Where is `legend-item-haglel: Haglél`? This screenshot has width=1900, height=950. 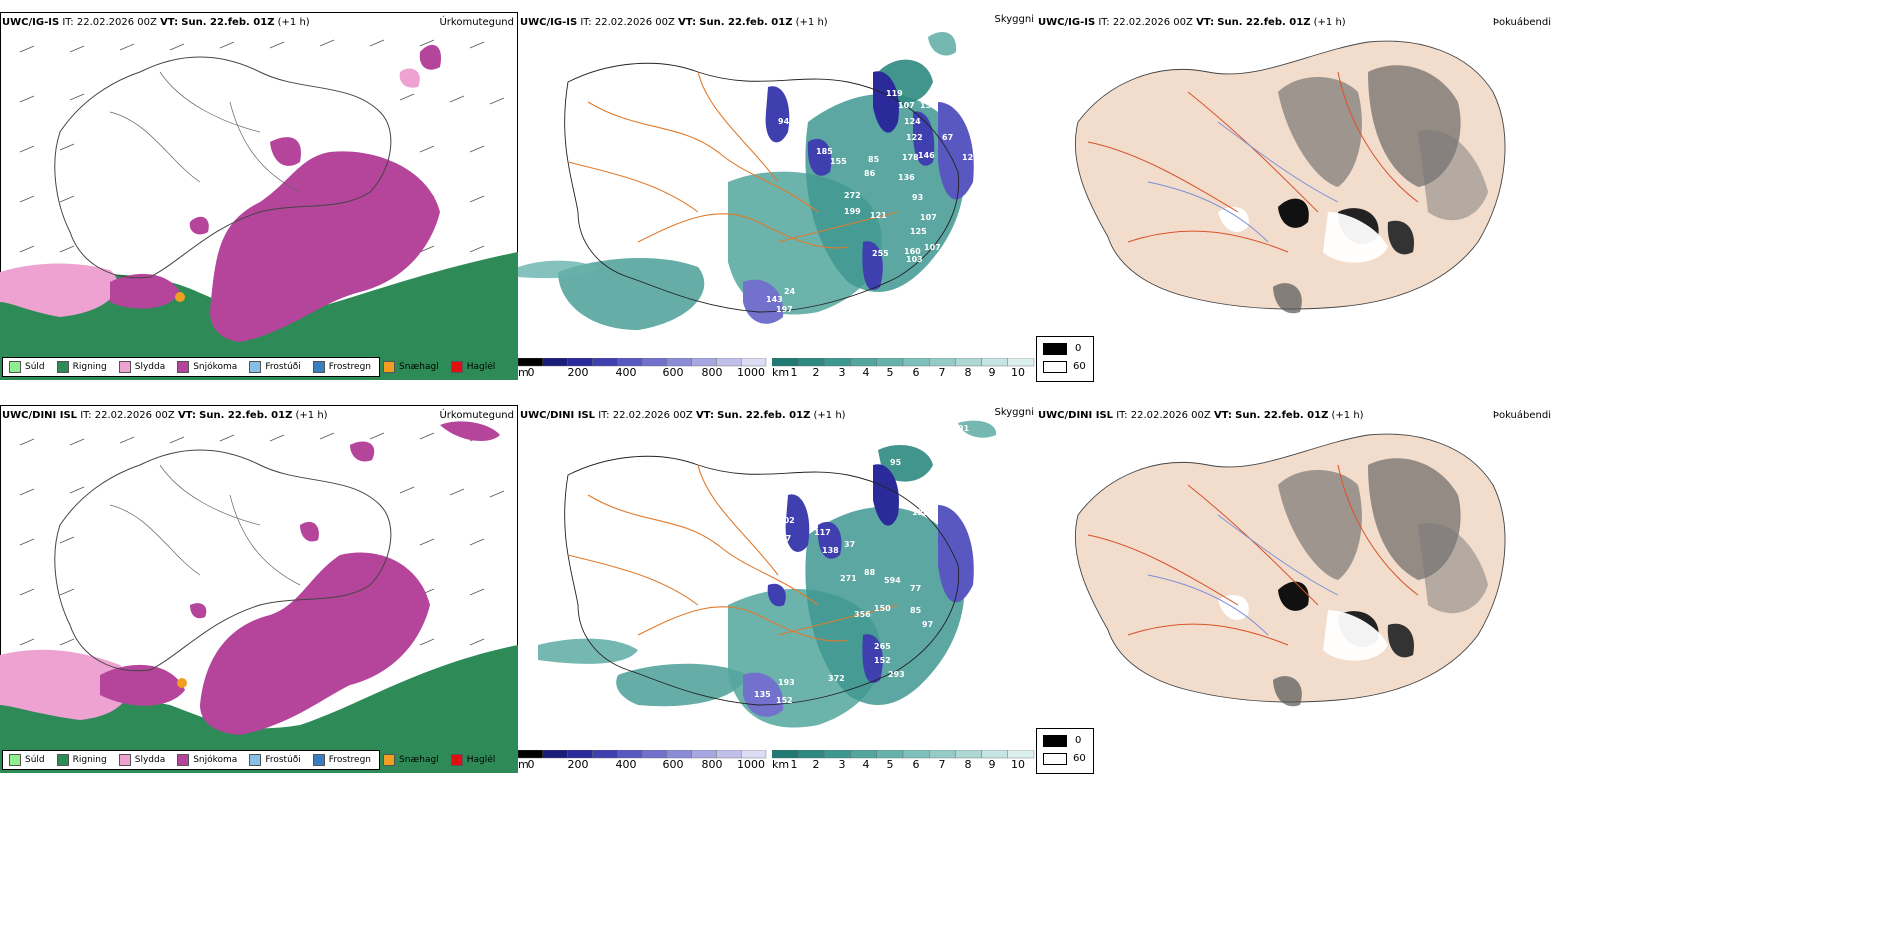 legend-item-haglel: Haglél is located at coordinates (472, 367).